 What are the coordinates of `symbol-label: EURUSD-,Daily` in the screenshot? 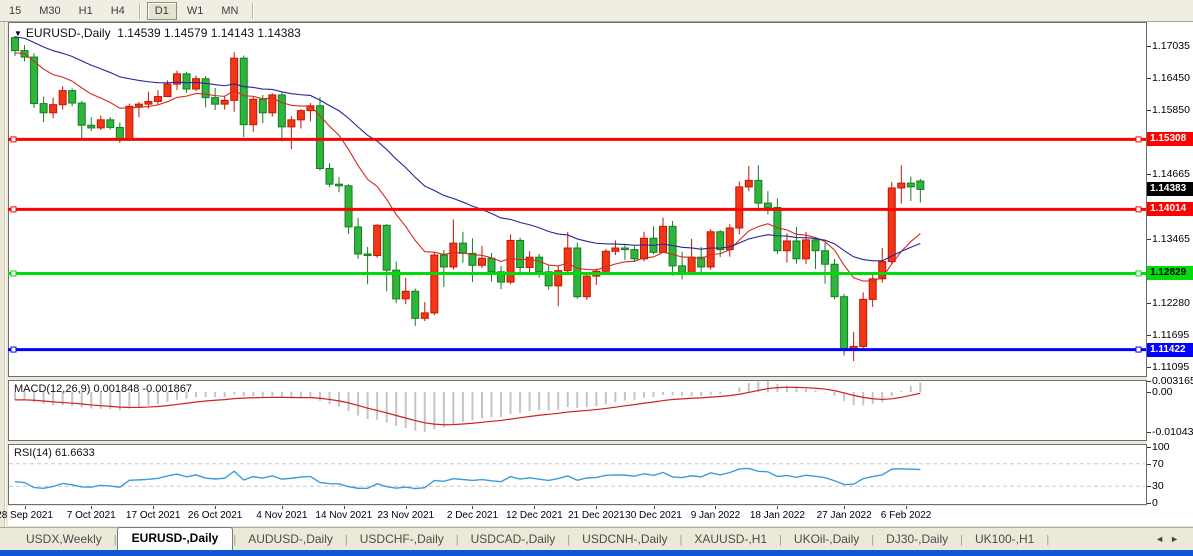 It's located at (68, 33).